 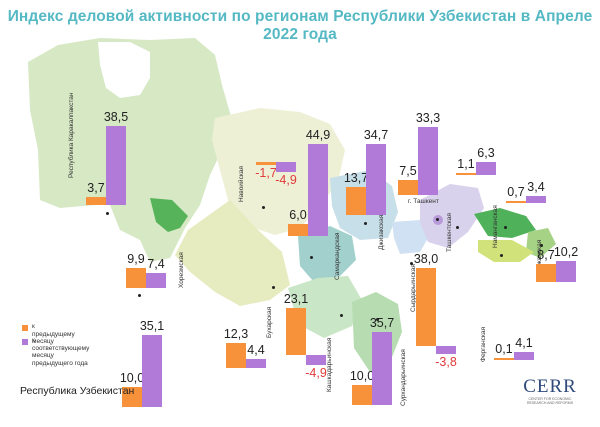 What do you see at coordinates (316, 373) in the screenshot?
I see `value-label-year-4: -4,9` at bounding box center [316, 373].